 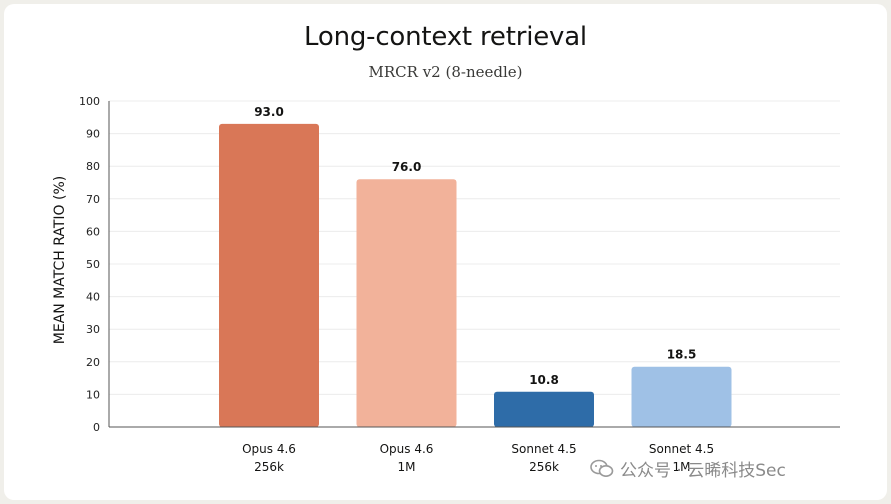 What do you see at coordinates (544, 380) in the screenshot?
I see `value-label: 10.8` at bounding box center [544, 380].